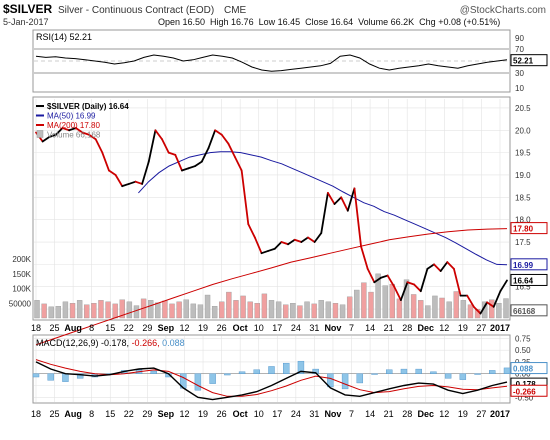 Image resolution: width=550 pixels, height=440 pixels. What do you see at coordinates (21, 274) in the screenshot?
I see `volume-tick-label: 150K` at bounding box center [21, 274].